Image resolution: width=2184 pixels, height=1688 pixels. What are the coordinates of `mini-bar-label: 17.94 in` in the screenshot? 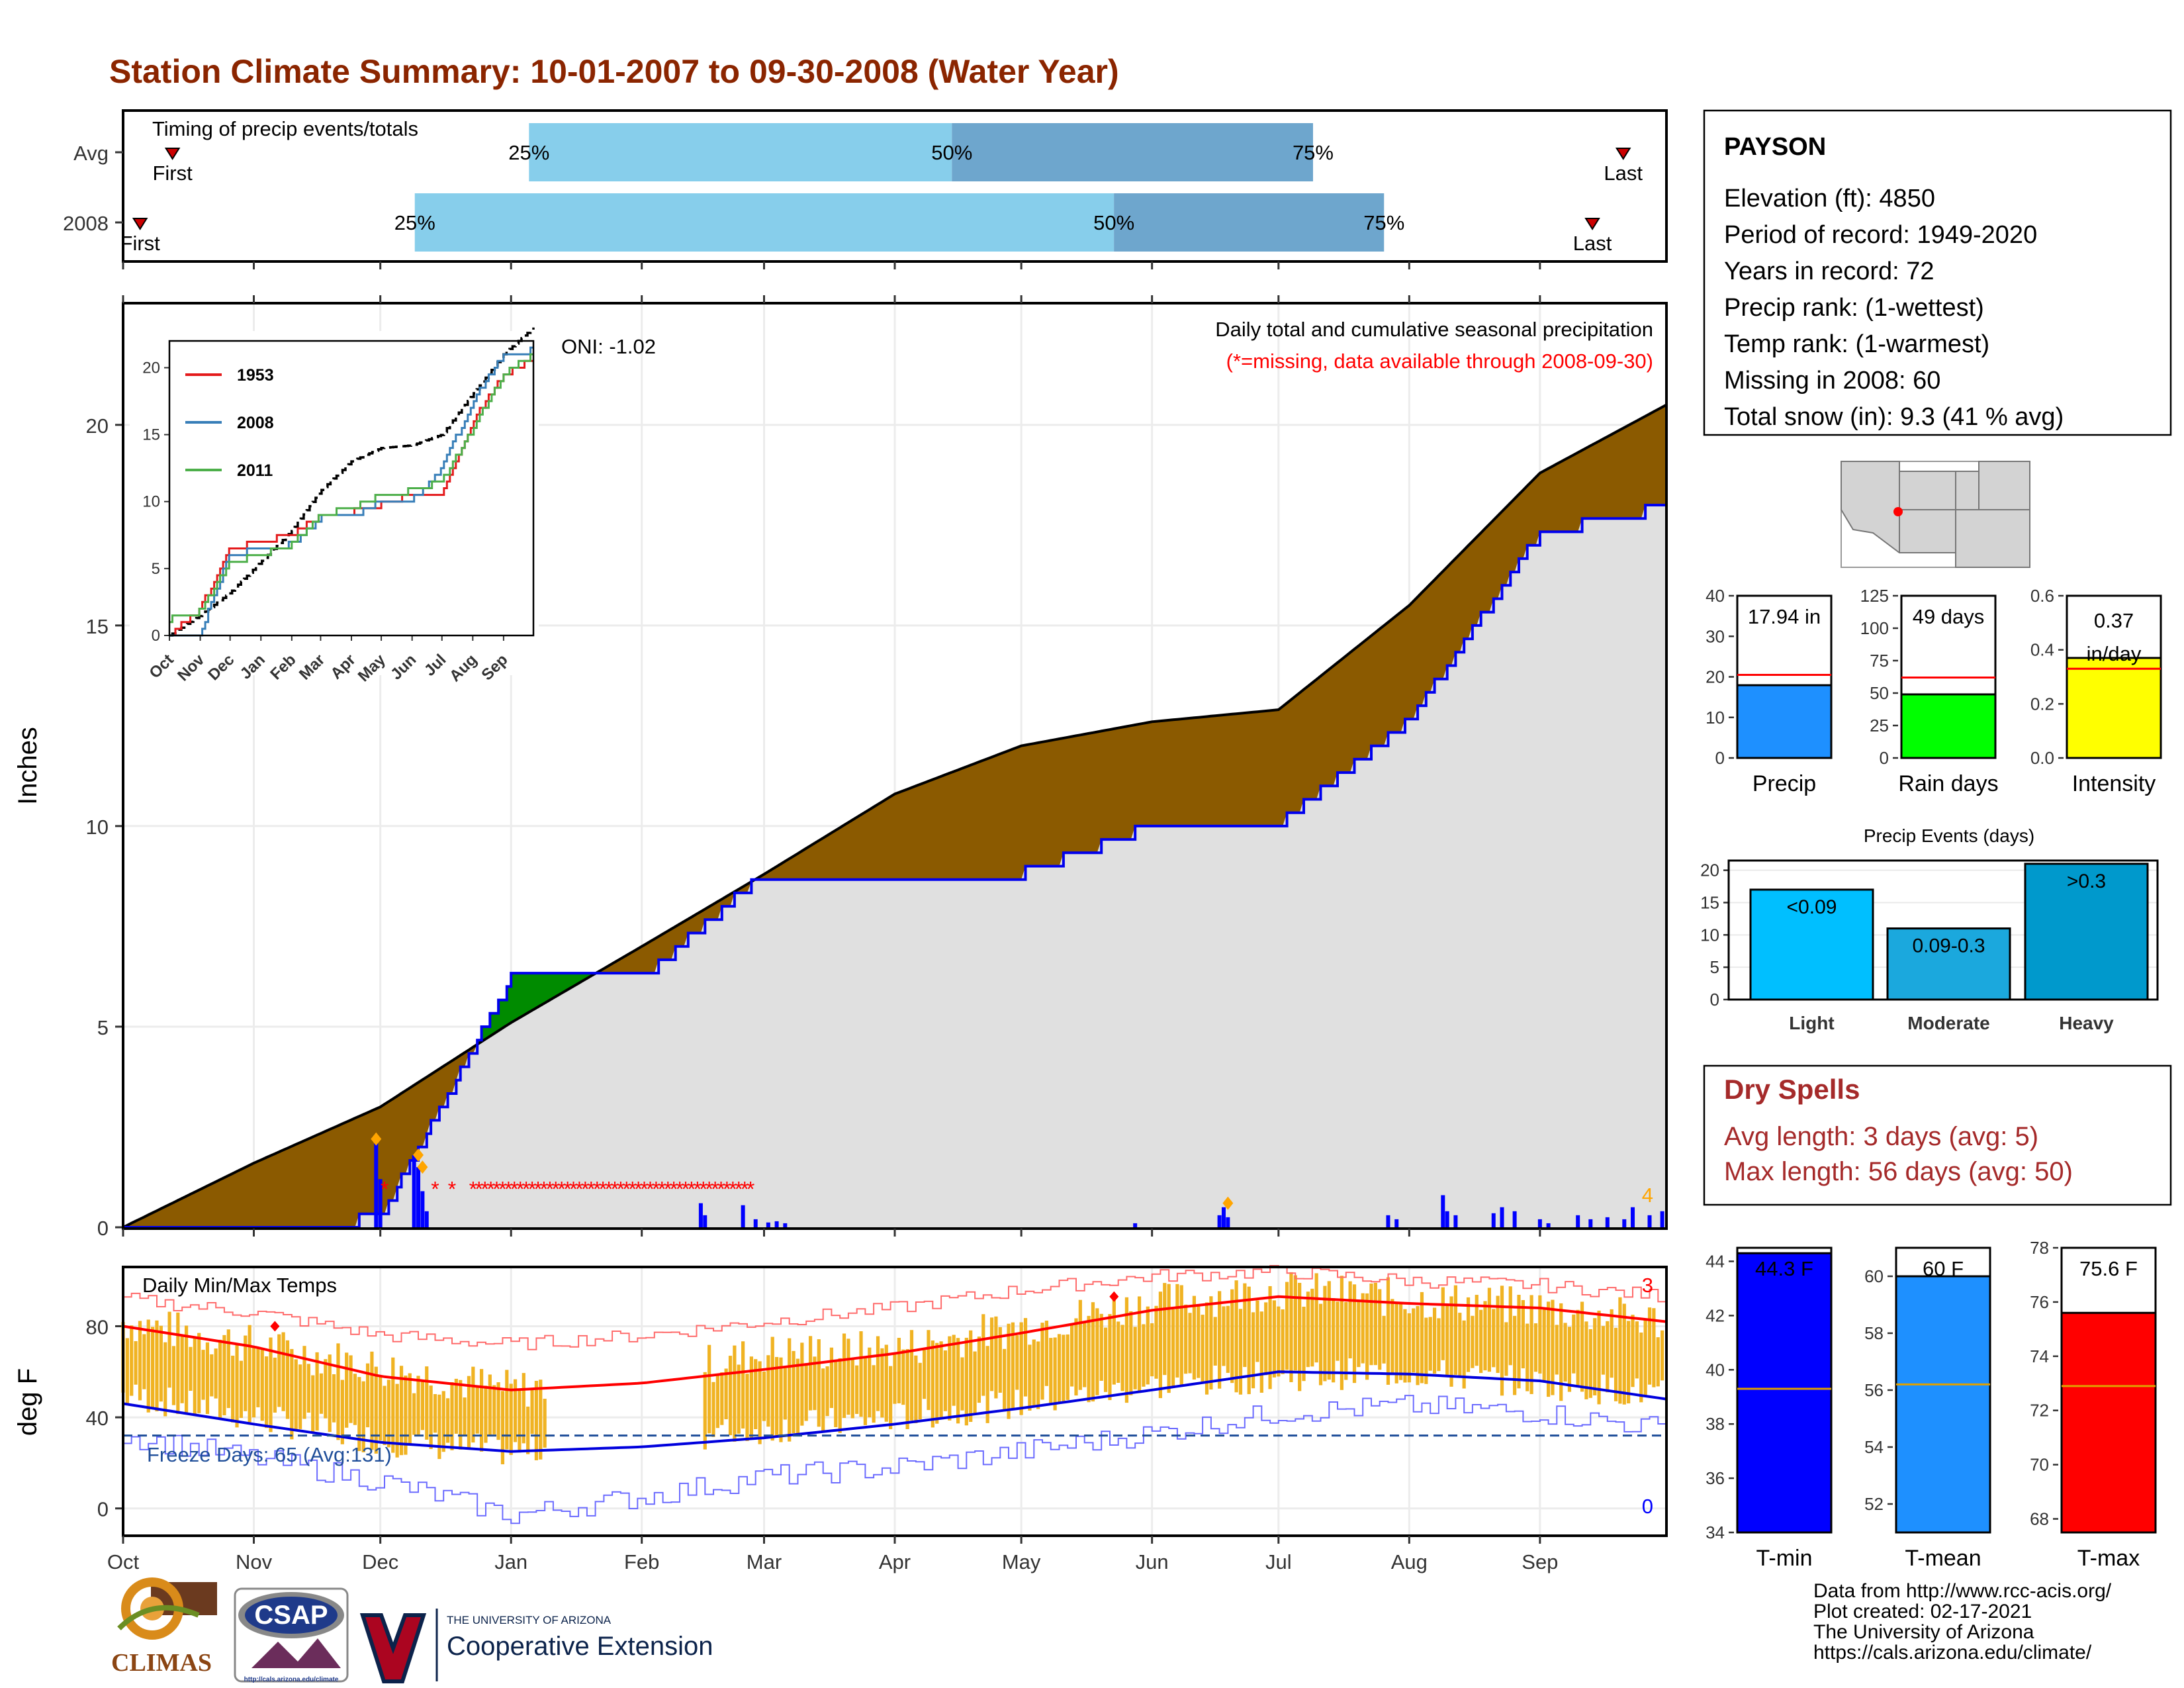 It's located at (1784, 616).